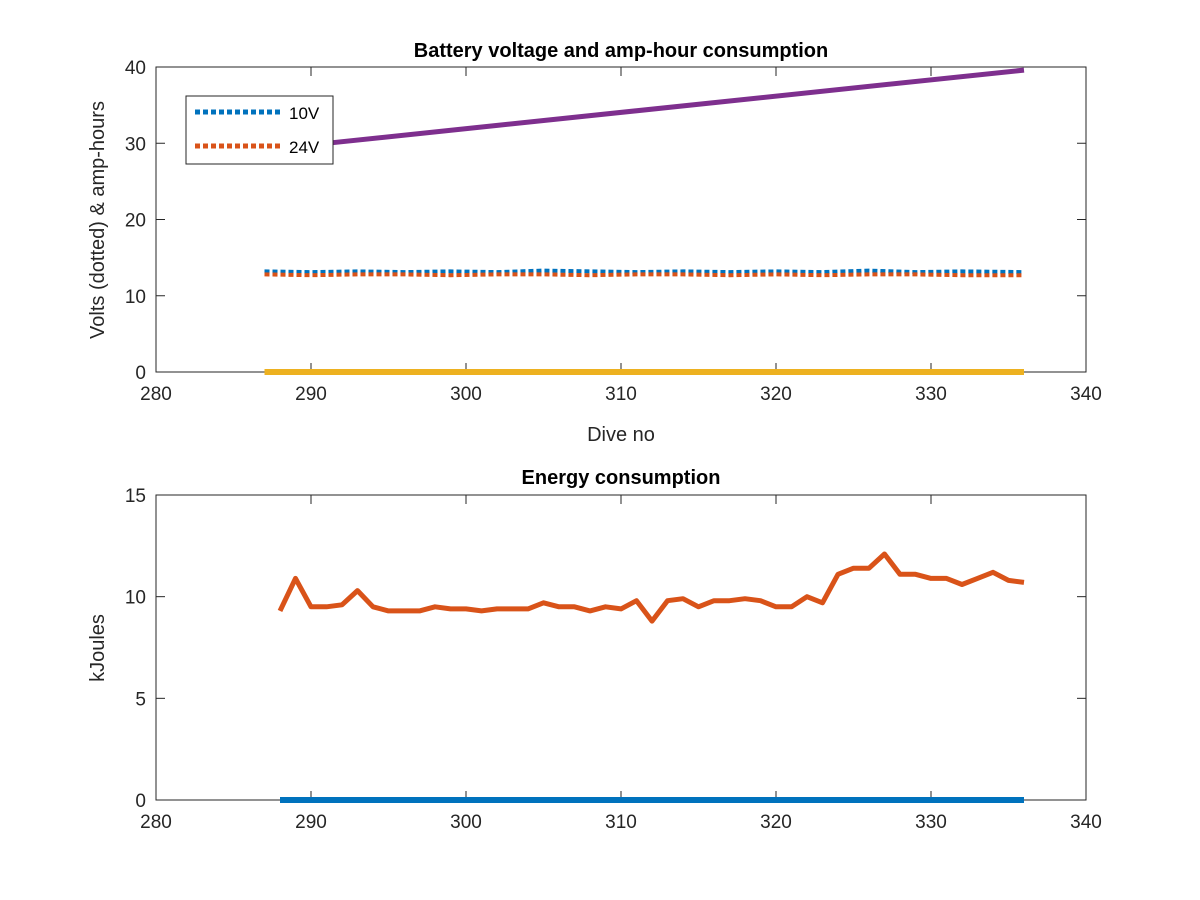 This screenshot has width=1200, height=900. Describe the element at coordinates (931, 822) in the screenshot. I see `energy-x-tick-label: 330` at that location.